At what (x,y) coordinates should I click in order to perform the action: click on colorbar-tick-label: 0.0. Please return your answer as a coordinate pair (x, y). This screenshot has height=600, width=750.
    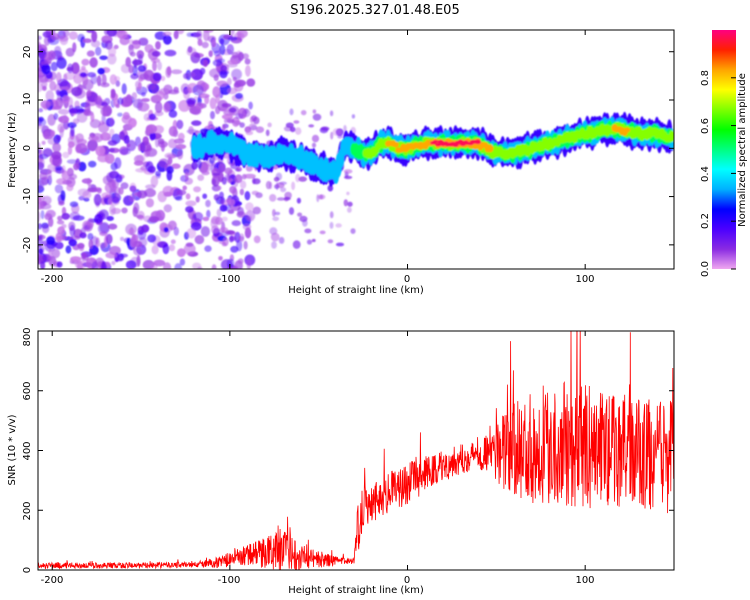
    Looking at the image, I should click on (705, 269).